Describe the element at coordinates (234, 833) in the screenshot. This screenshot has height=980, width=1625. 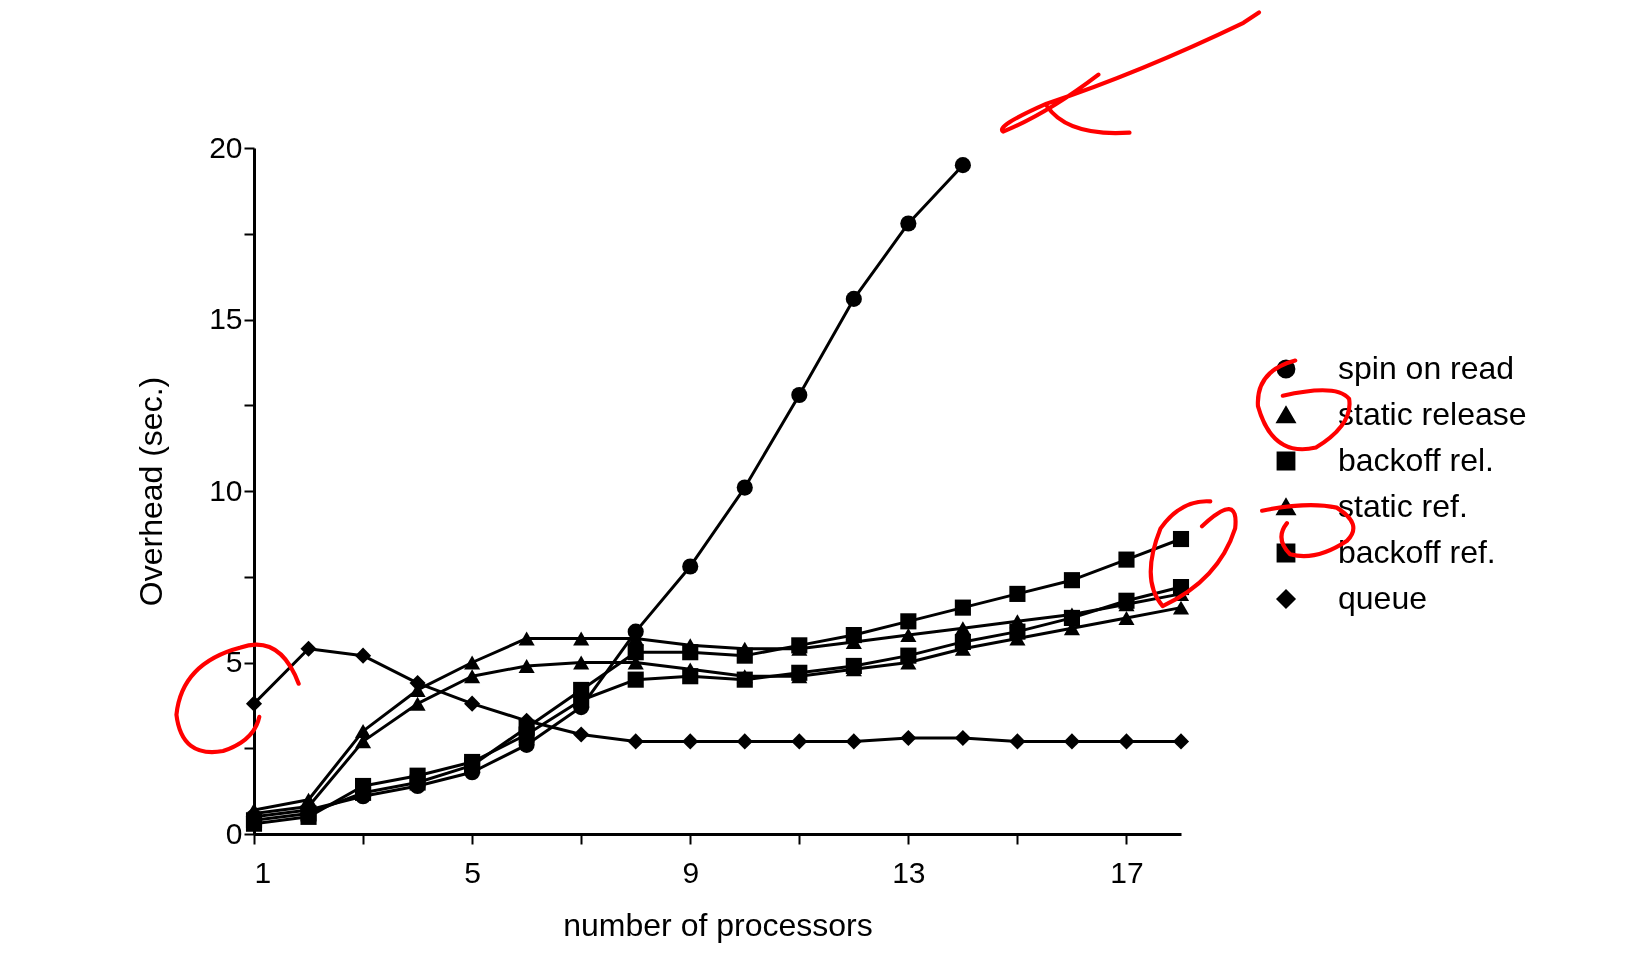
I see `y-tick-label: 0` at that location.